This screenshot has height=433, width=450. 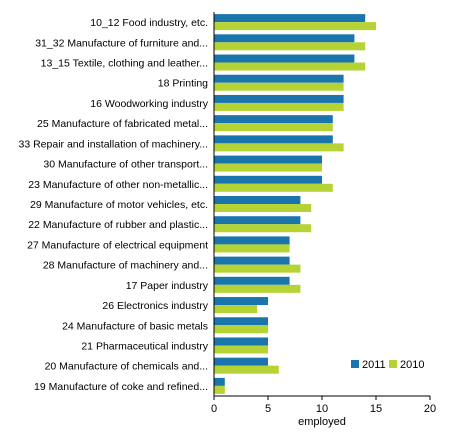 What do you see at coordinates (376, 409) in the screenshot?
I see `x-tick-label: 15` at bounding box center [376, 409].